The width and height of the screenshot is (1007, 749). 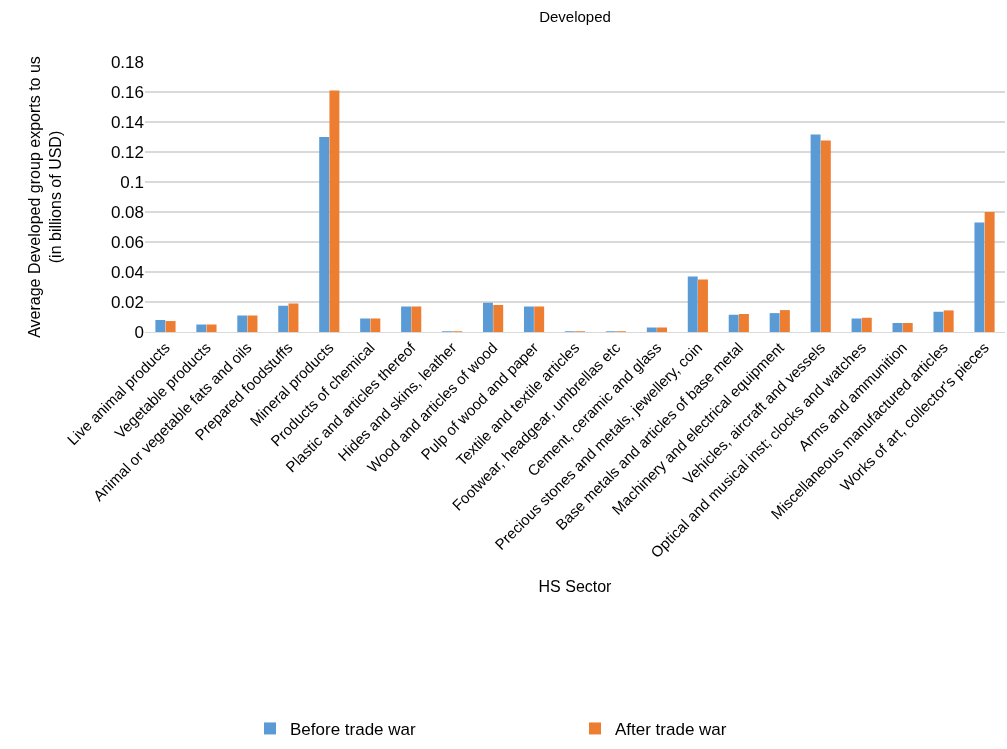 What do you see at coordinates (353, 730) in the screenshot?
I see `legend-label: Before trade war` at bounding box center [353, 730].